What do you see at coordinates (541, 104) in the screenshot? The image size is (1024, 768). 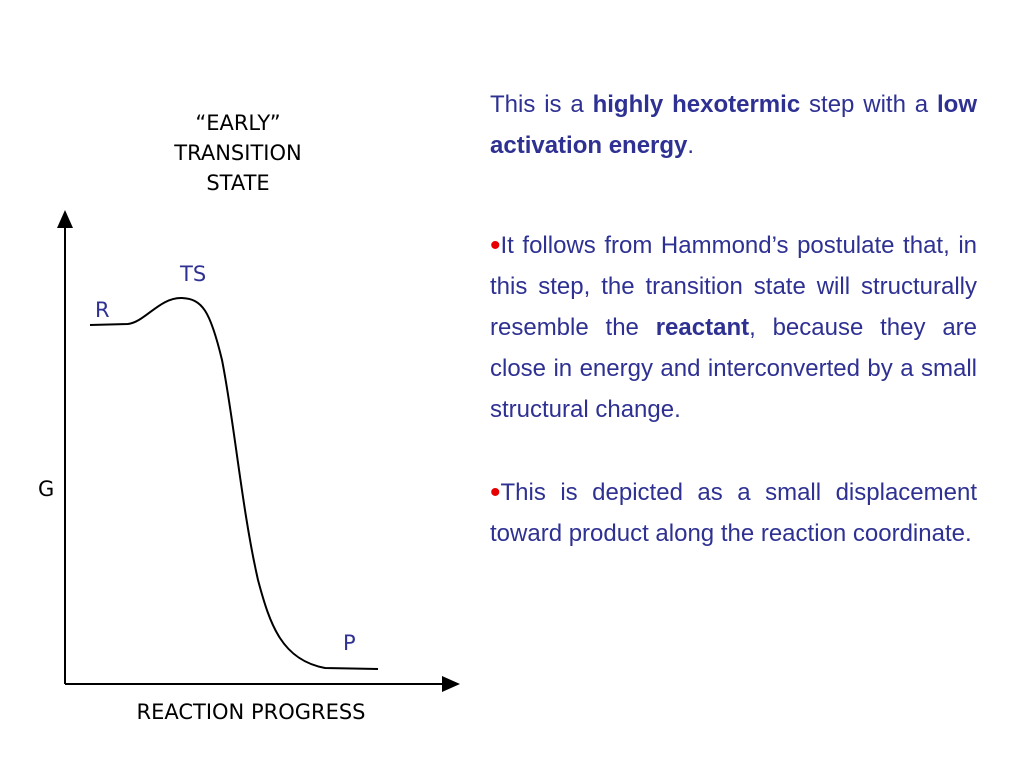 I see `paragraph-1-text-1: This is a` at bounding box center [541, 104].